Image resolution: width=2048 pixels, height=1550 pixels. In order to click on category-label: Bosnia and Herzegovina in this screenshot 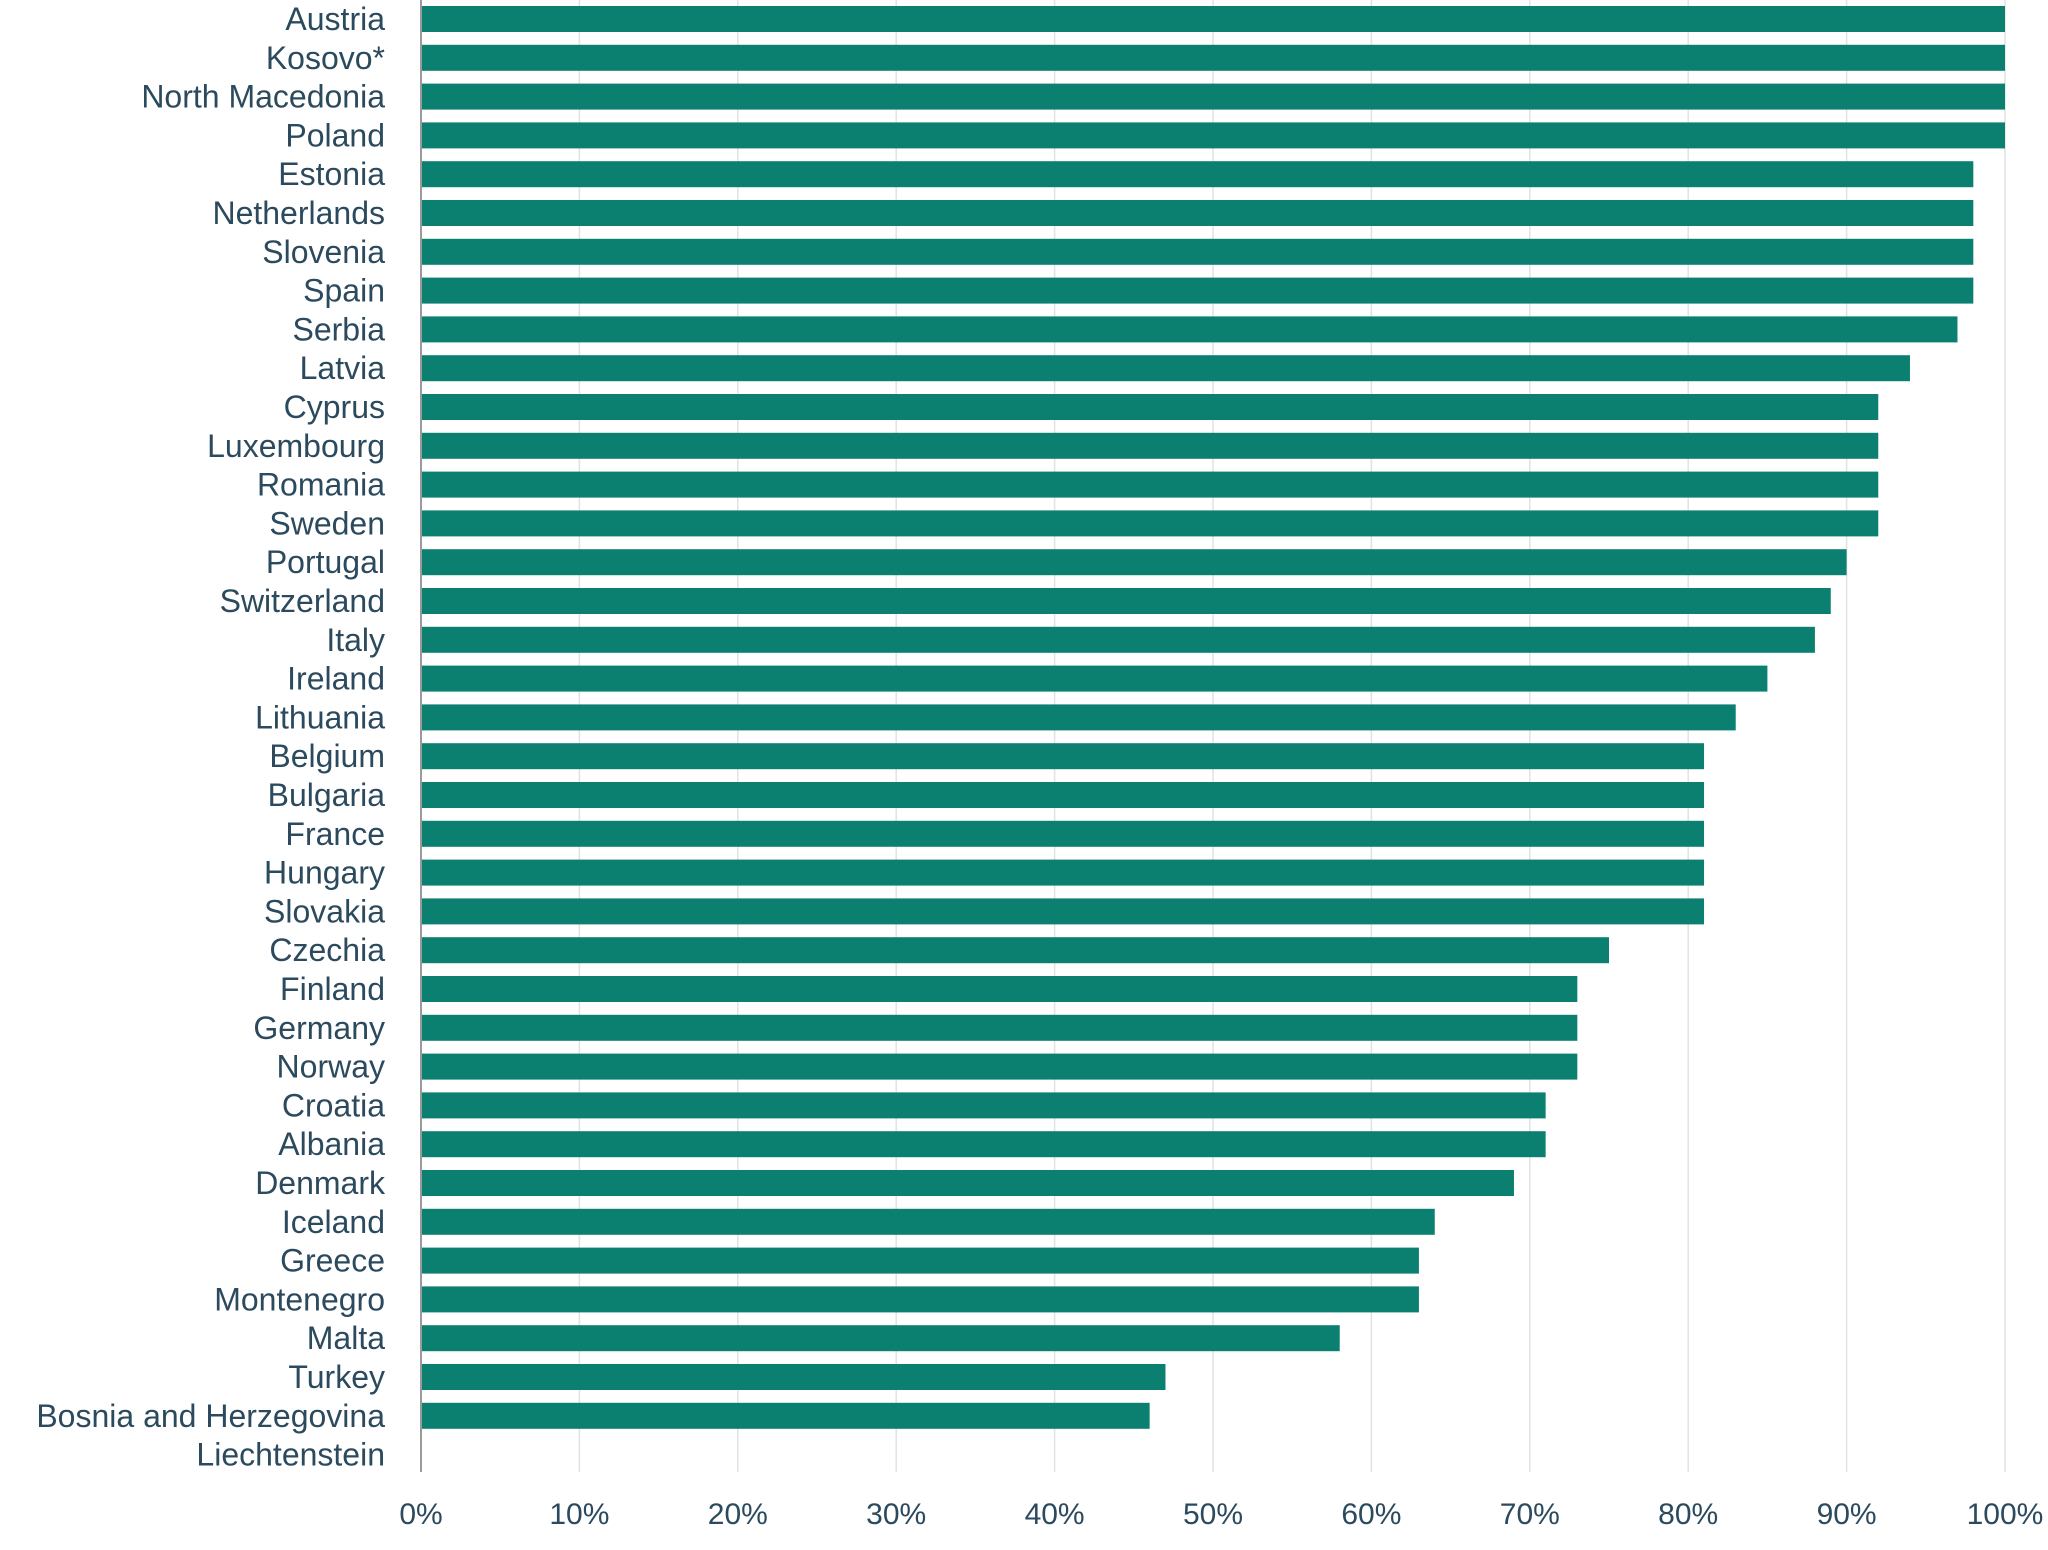, I will do `click(210, 1416)`.